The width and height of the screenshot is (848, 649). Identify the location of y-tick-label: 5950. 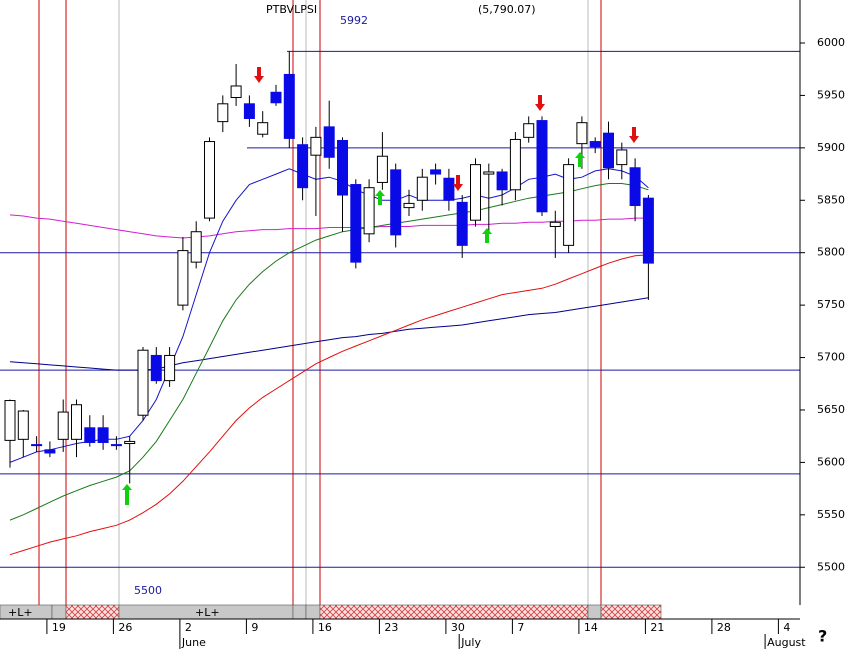
(831, 94).